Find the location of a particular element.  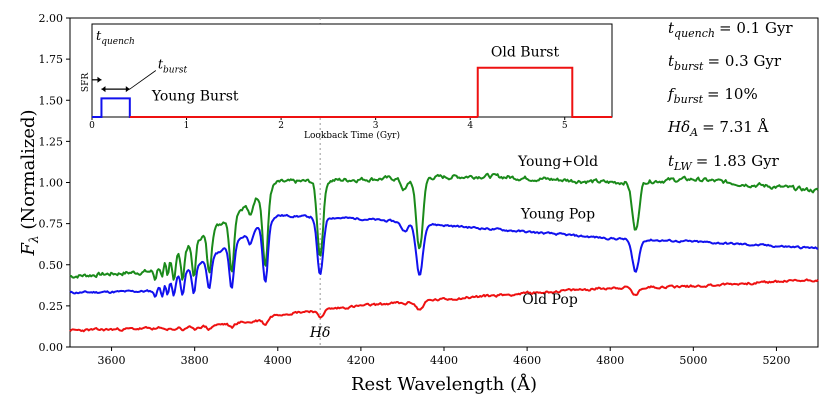

y-tick-label: 0.00 is located at coordinates (51, 347).